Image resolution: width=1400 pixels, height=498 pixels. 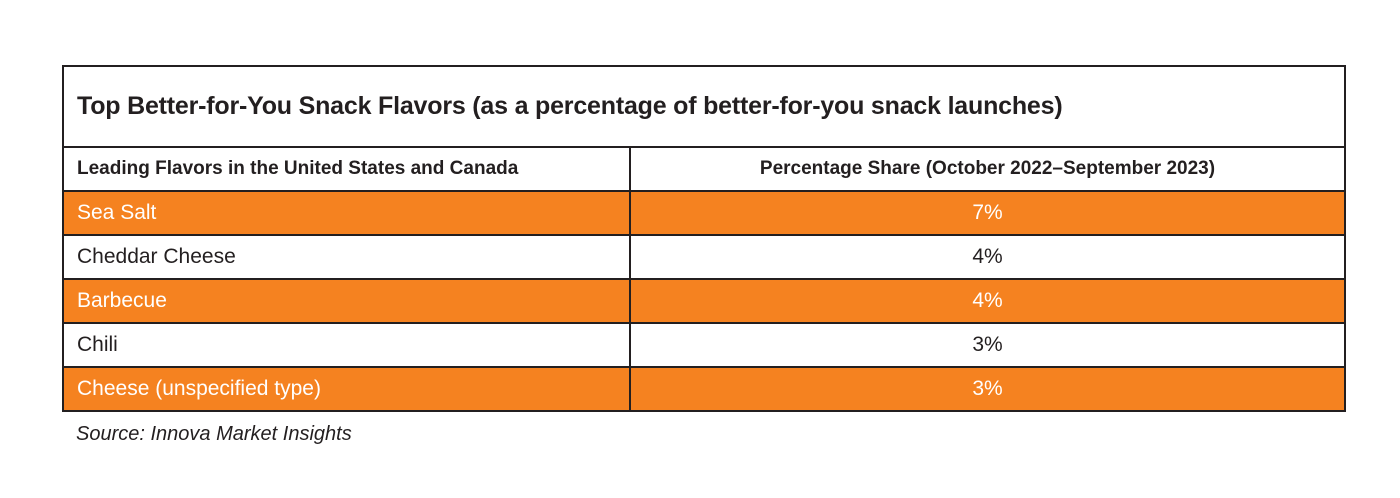 I want to click on table-row: Cheddar Cheese 4%, so click(x=704, y=258).